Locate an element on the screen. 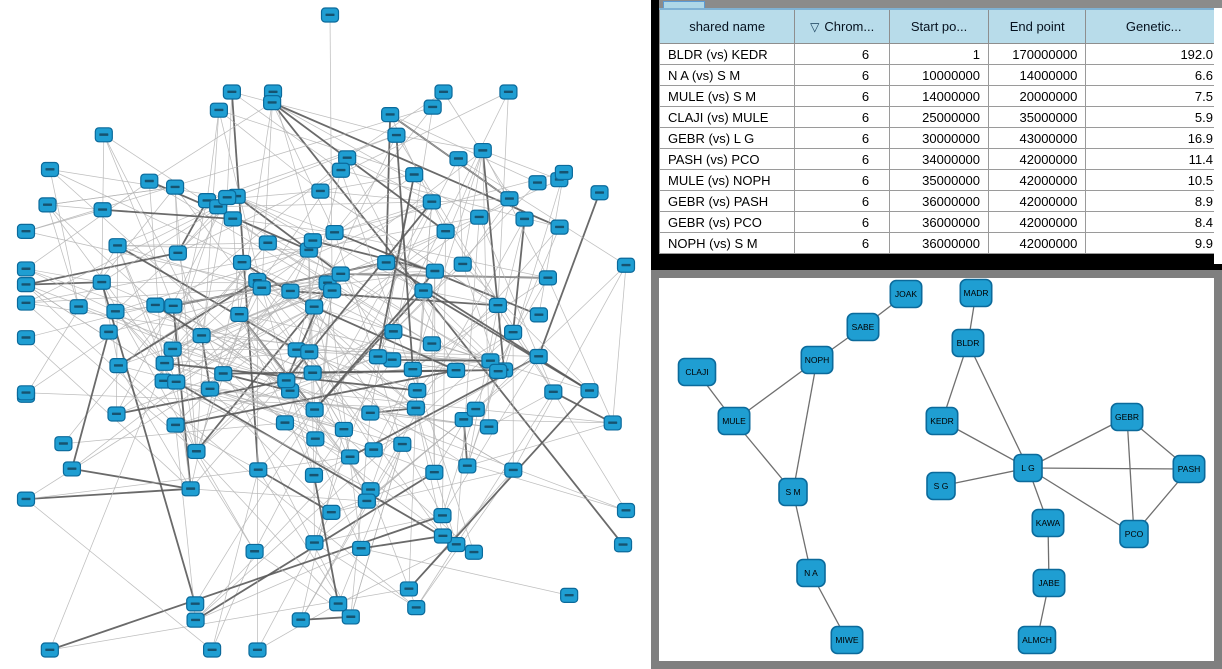 The height and width of the screenshot is (669, 1222). table-row: GEBR (vs) L G 6 30000000 43000000 16.9 is located at coordinates (940, 138).